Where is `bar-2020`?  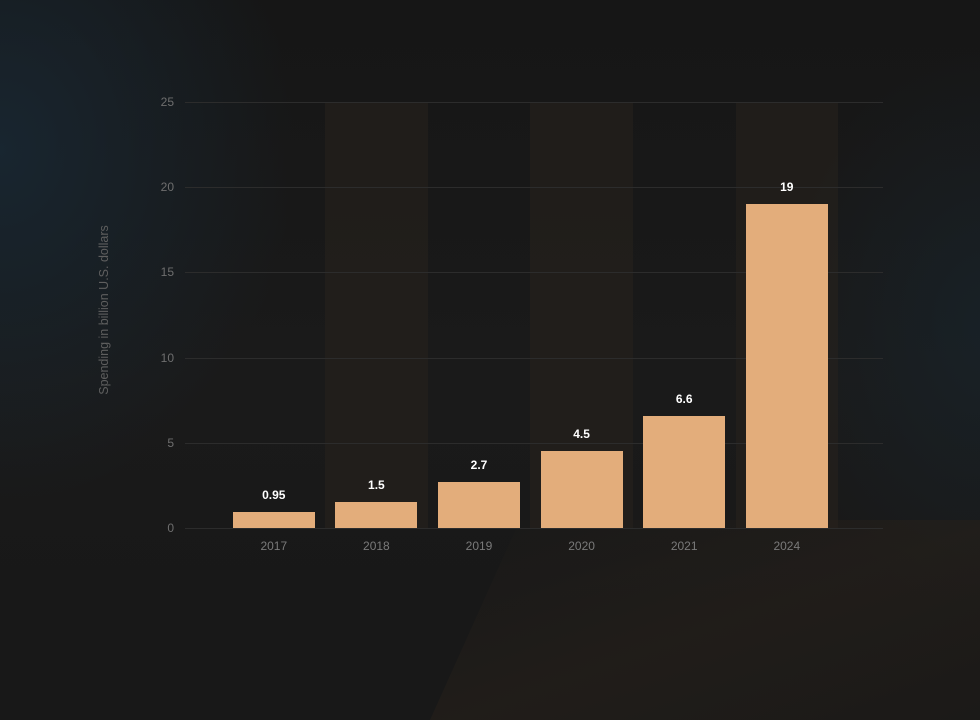
bar-2020 is located at coordinates (581, 489).